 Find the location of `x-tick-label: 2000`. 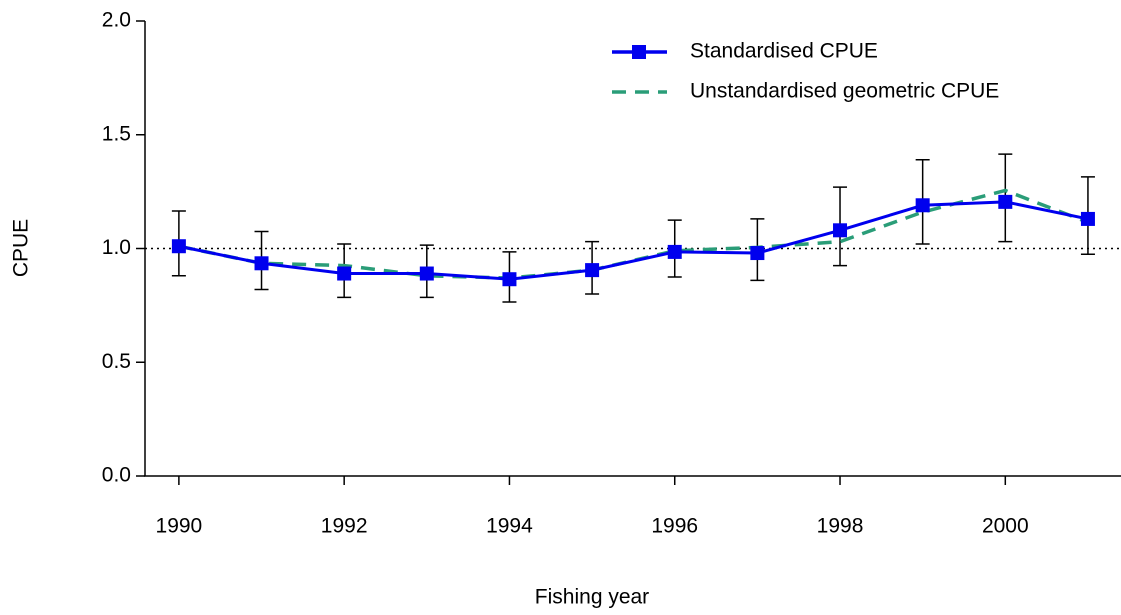

x-tick-label: 2000 is located at coordinates (1005, 526).